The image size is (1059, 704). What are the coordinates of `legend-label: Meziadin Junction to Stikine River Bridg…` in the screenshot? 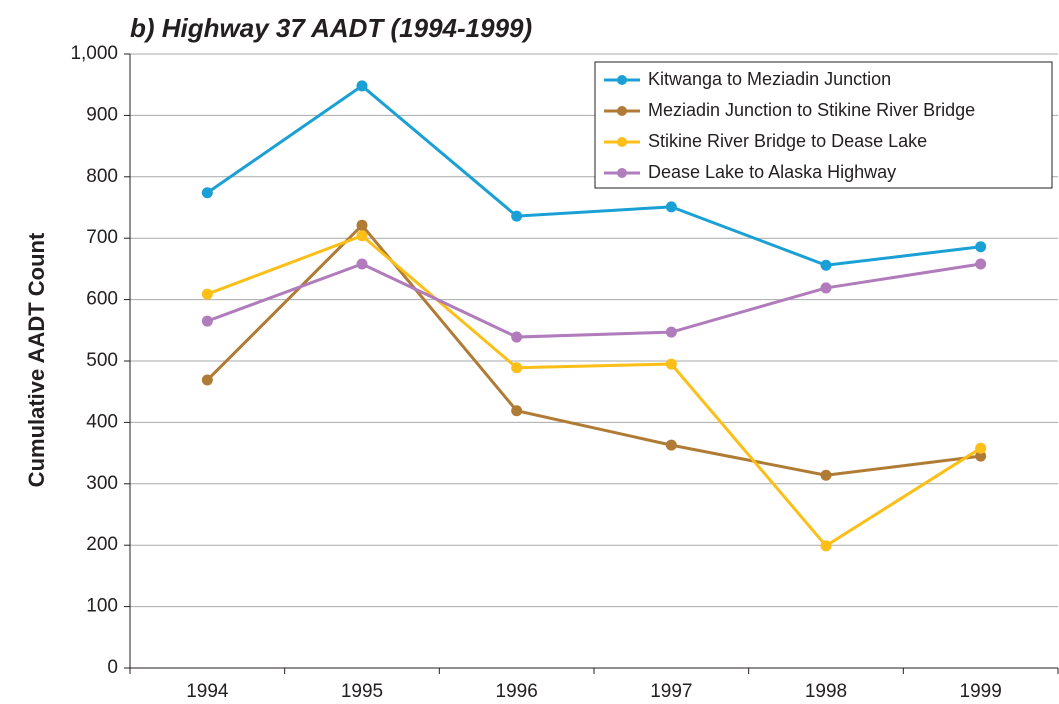 It's located at (811, 110).